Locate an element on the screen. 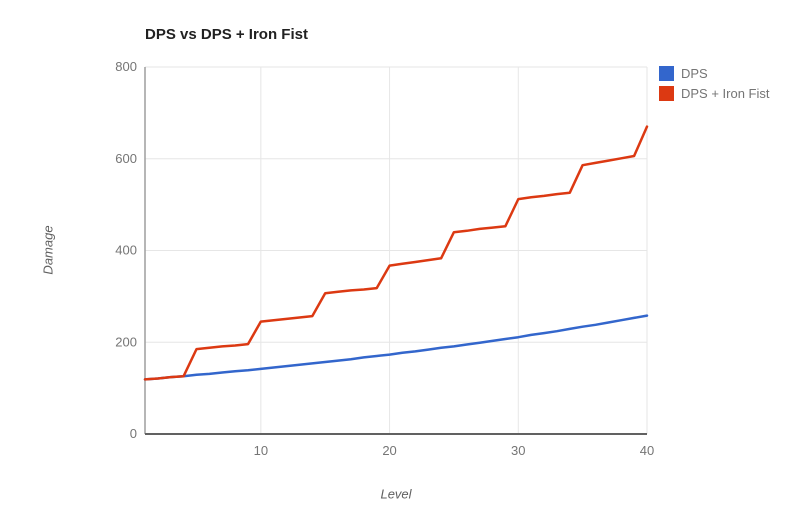 This screenshot has width=807, height=515. x-tick-label: 40 is located at coordinates (647, 450).